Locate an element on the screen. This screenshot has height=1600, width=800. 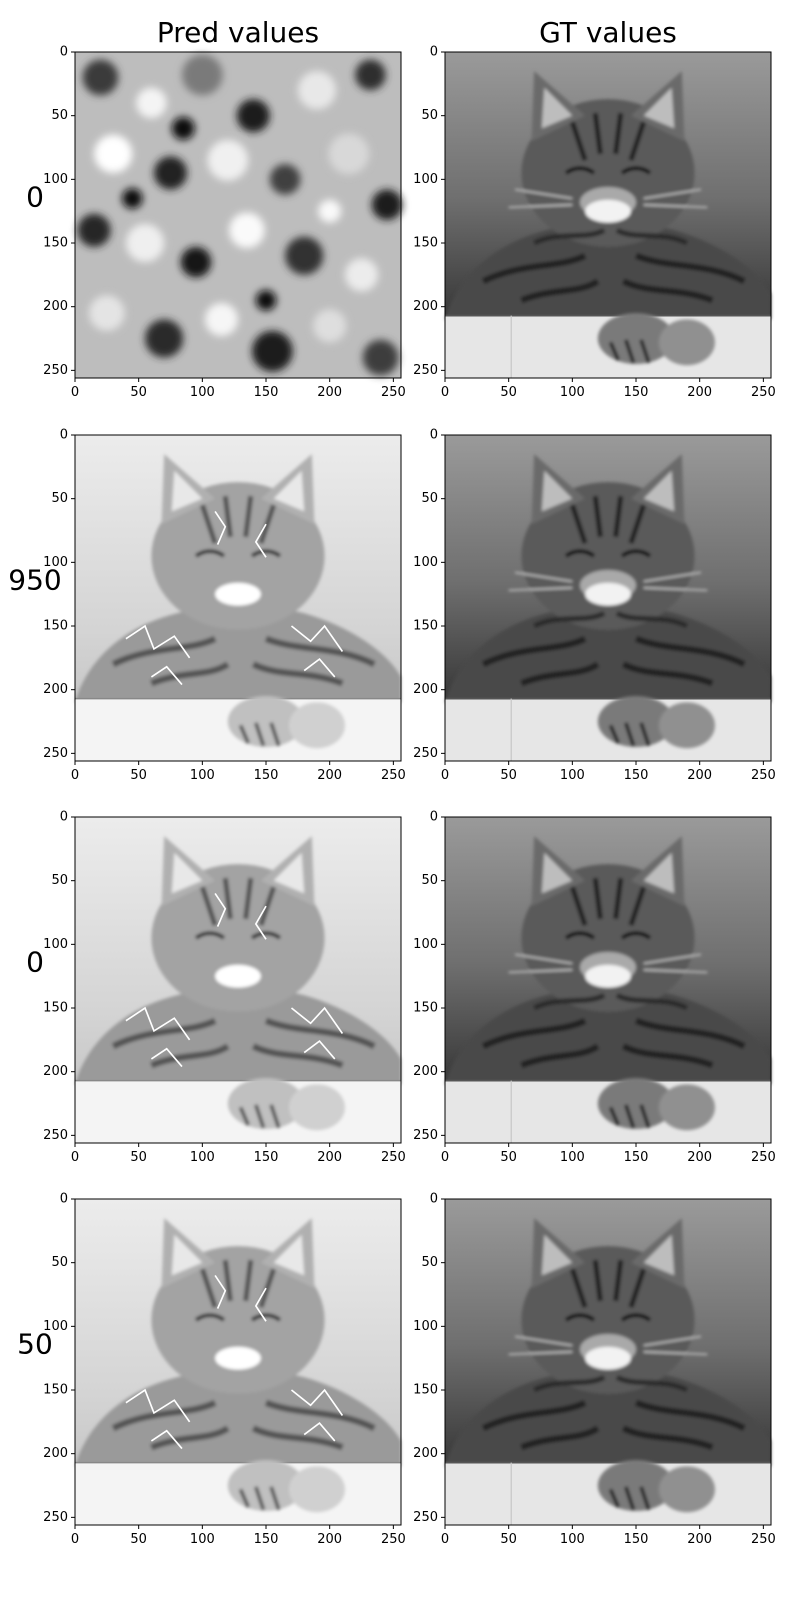
row-label: 950 is located at coordinates (34, 580).